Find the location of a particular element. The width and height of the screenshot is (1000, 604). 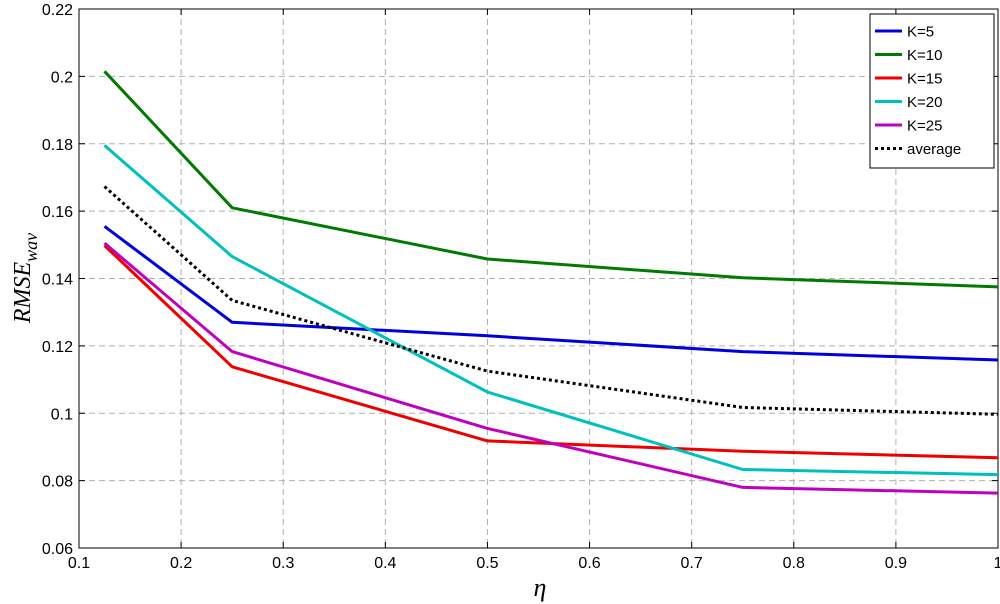

y-tick-label: 0.14 is located at coordinates (57, 280).